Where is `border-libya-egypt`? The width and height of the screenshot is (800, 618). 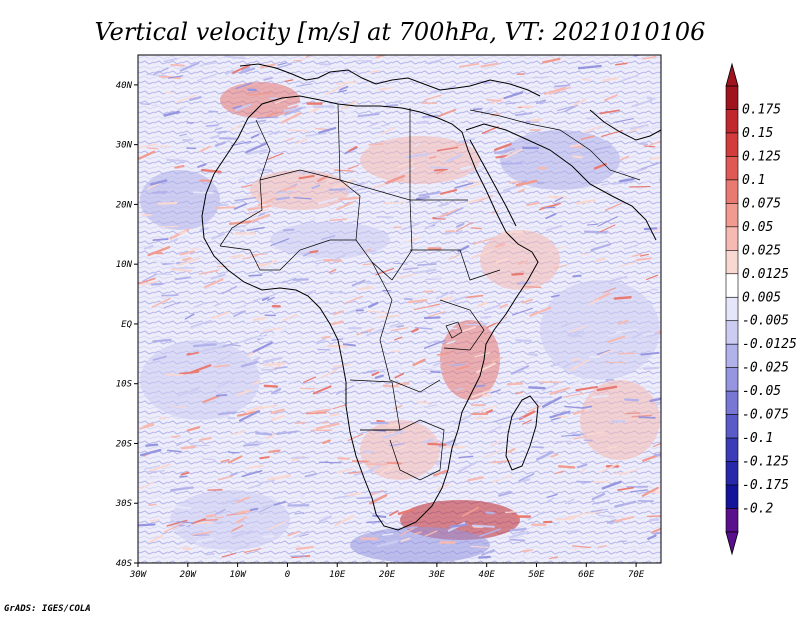 border-libya-egypt is located at coordinates (438, 154).